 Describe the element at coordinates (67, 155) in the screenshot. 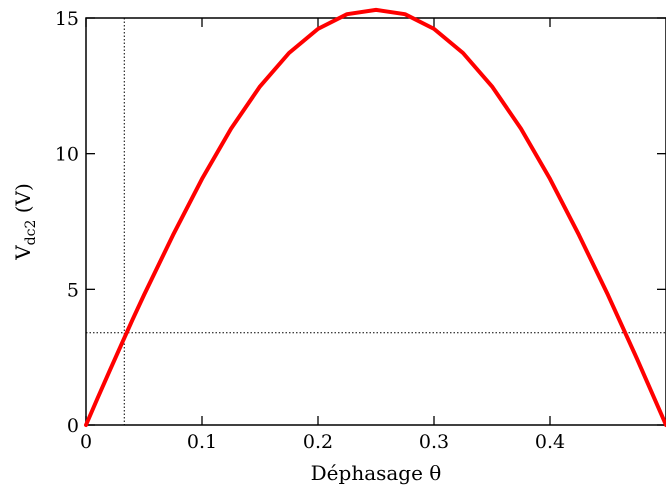

I see `y-tick-label: 10` at that location.